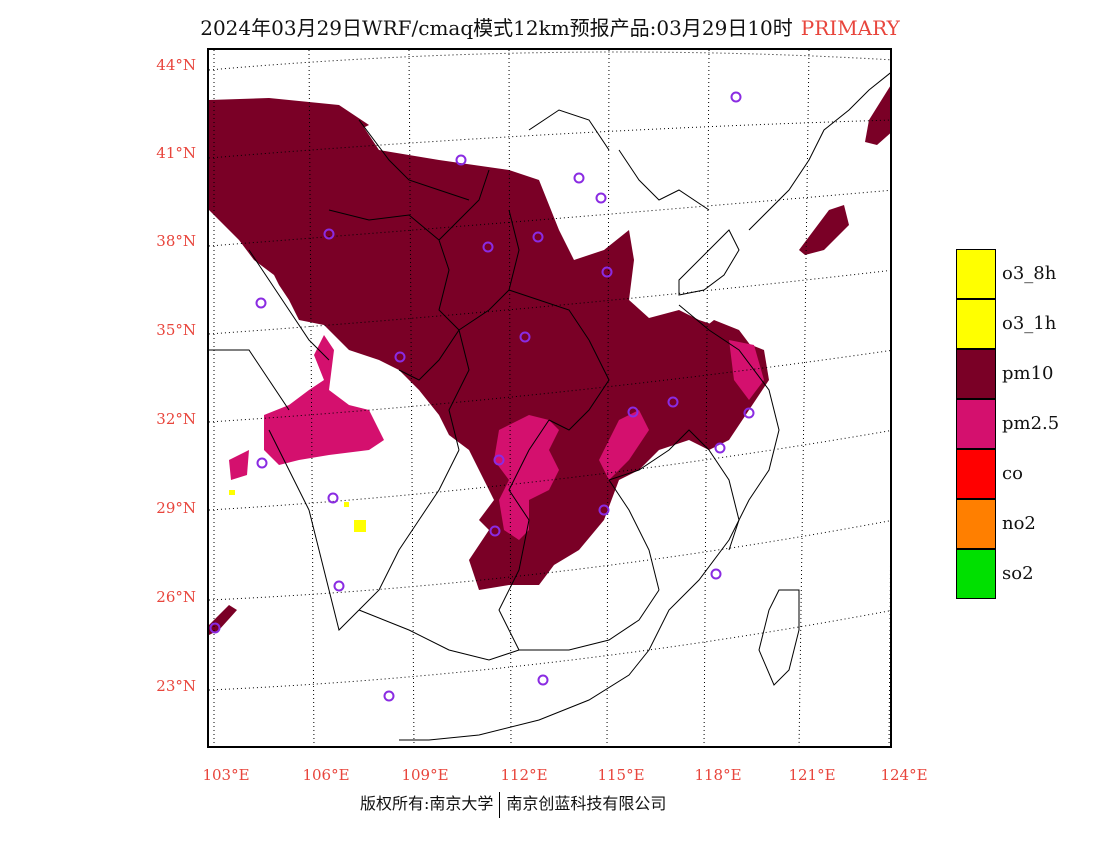  Describe the element at coordinates (1029, 323) in the screenshot. I see `legend-label: o3_1h` at that location.